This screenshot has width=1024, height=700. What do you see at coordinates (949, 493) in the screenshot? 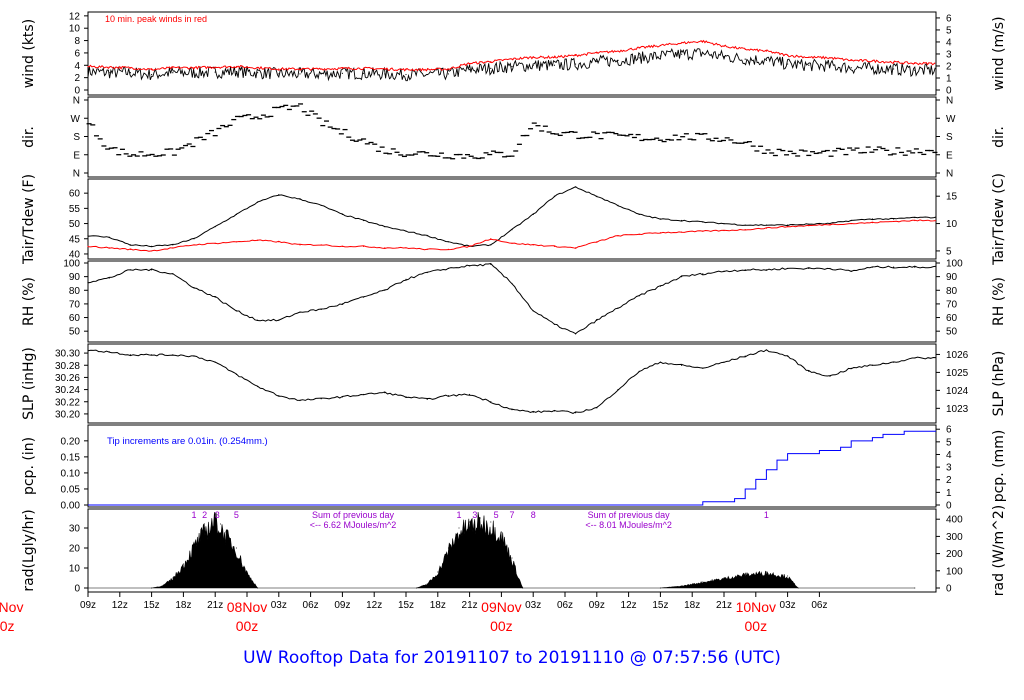
I see `panel-pcp-tick-label-right: 1` at bounding box center [949, 493].